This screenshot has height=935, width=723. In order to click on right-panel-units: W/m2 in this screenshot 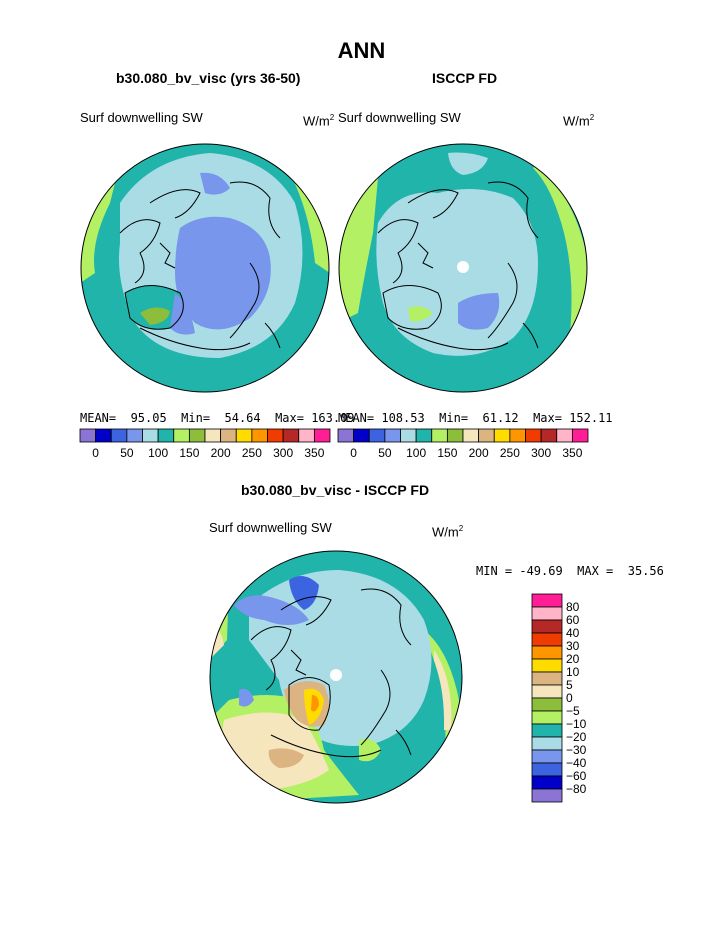, I will do `click(579, 121)`.